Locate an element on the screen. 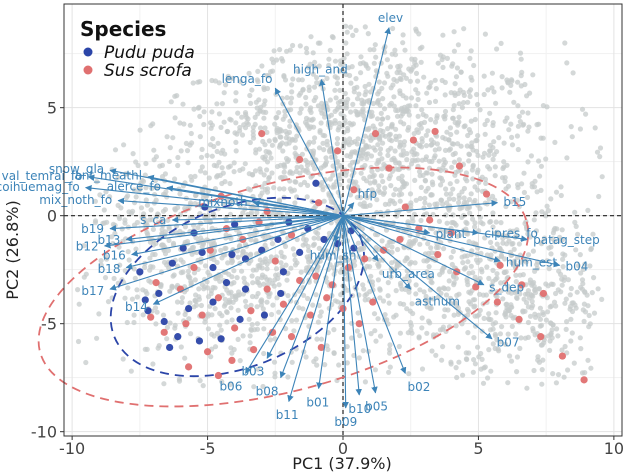 The width and height of the screenshot is (627, 474). vector-arrow-b03 is located at coordinates (305, 287).